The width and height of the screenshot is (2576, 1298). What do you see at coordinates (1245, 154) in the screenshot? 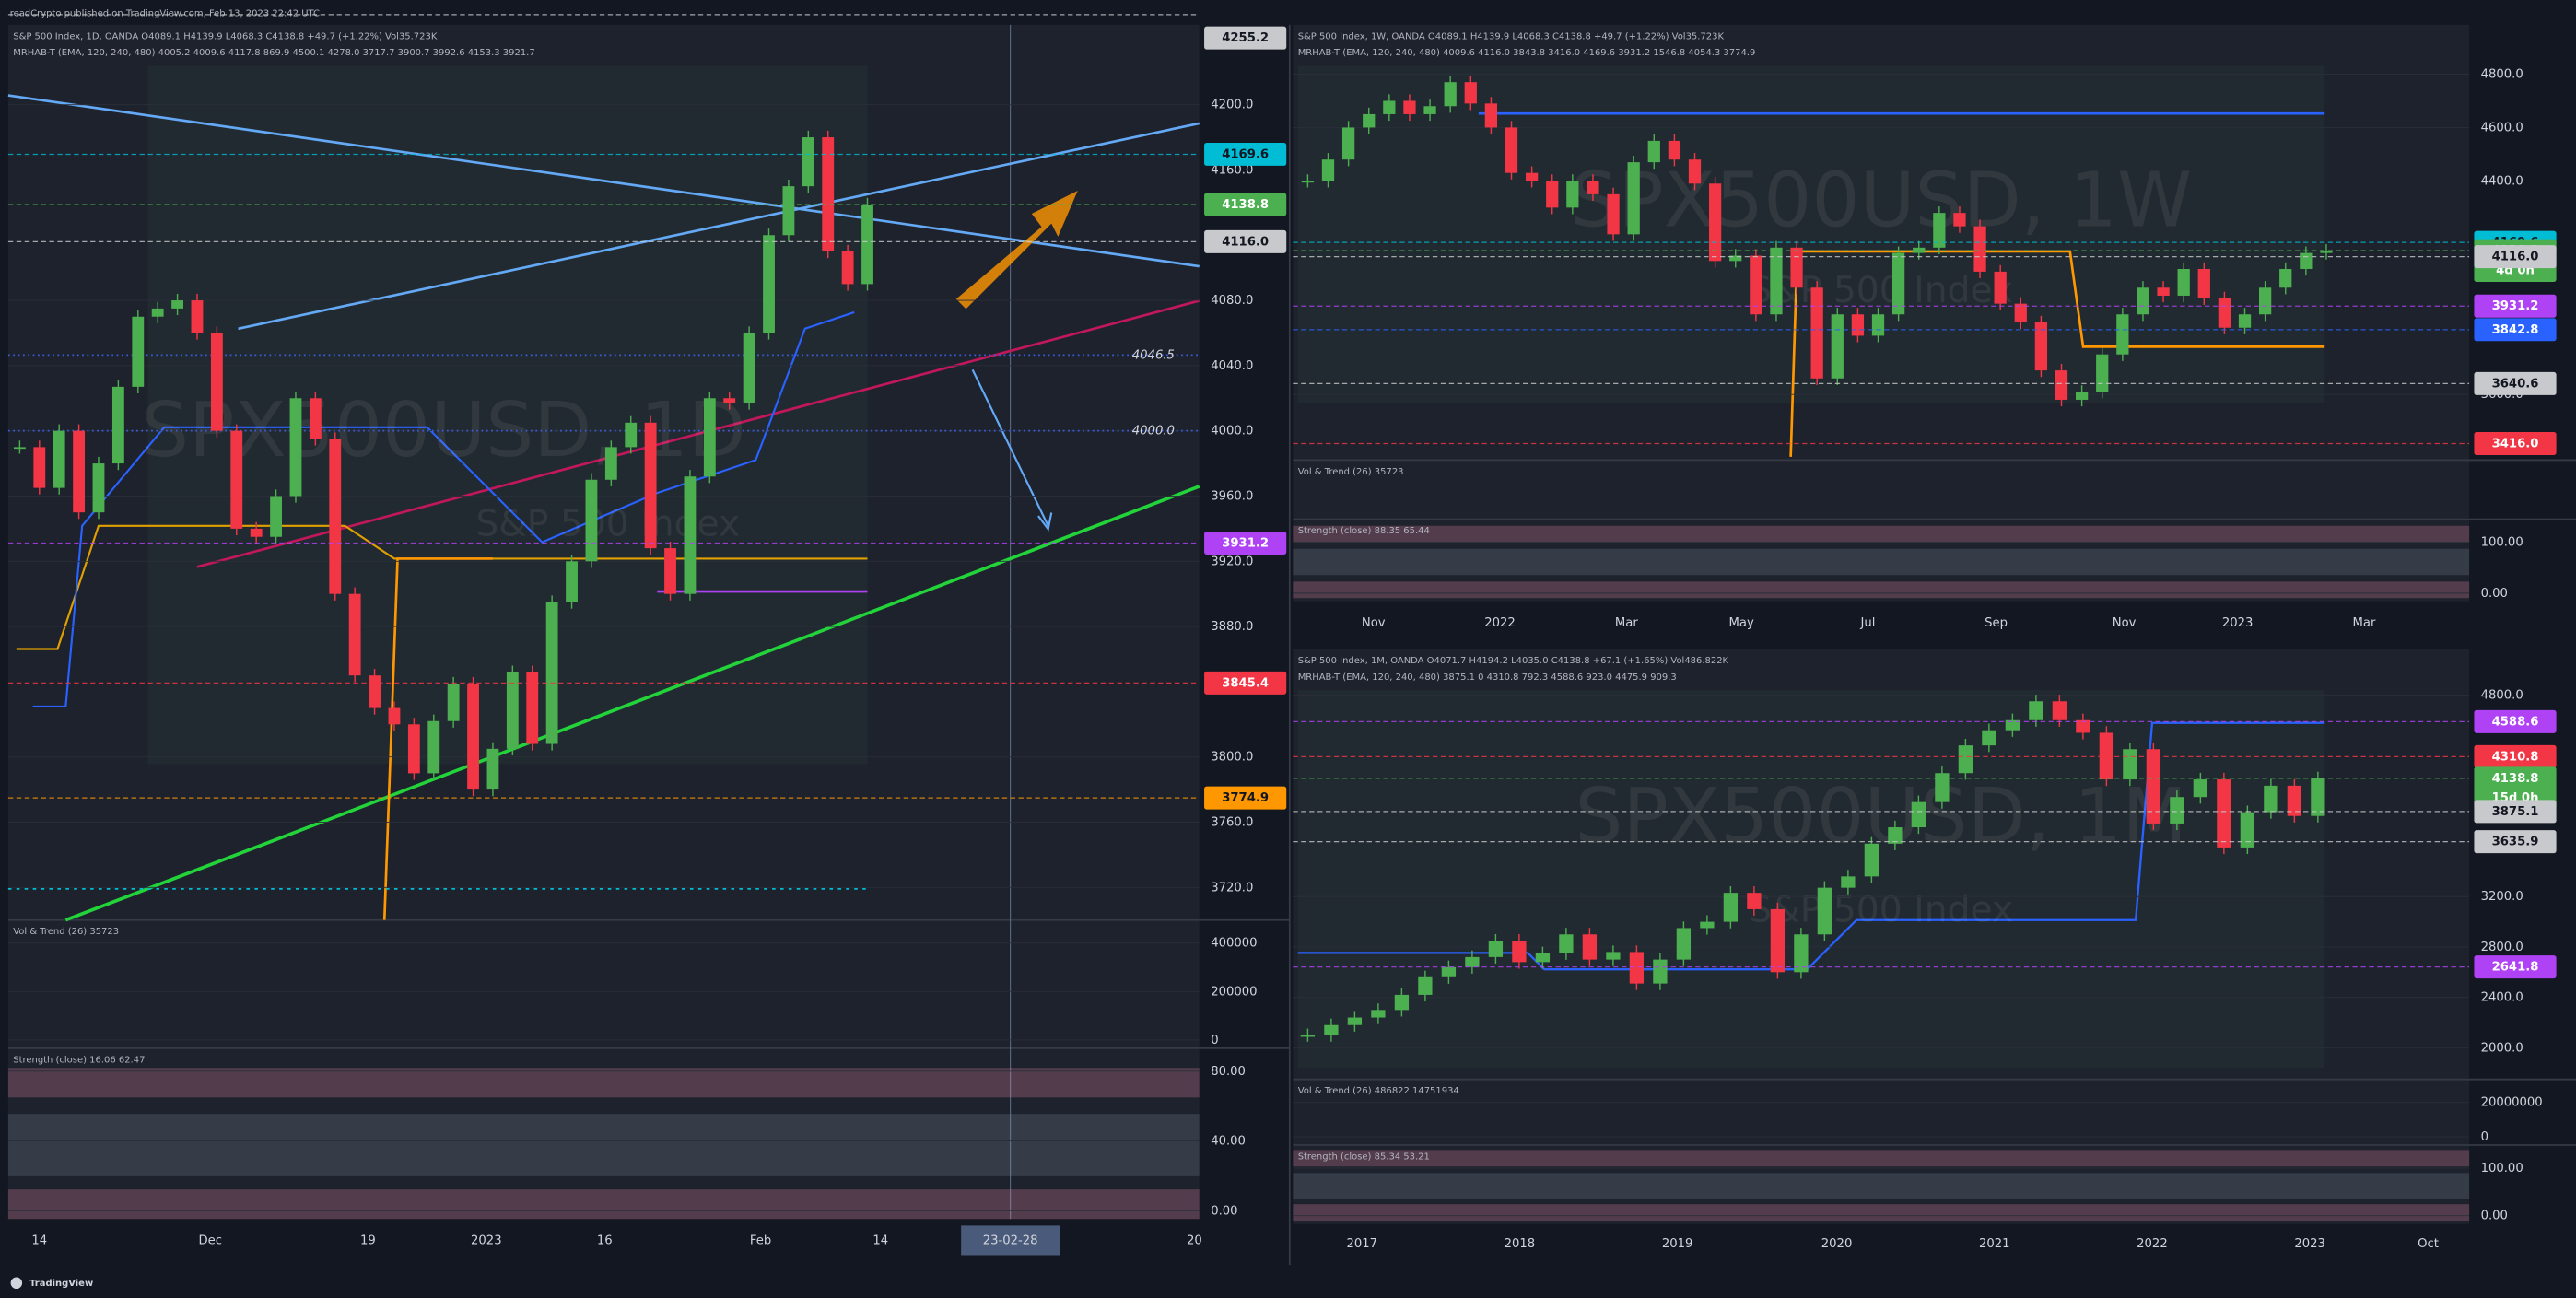
I see `price-badge-label: 4169.6` at bounding box center [1245, 154].